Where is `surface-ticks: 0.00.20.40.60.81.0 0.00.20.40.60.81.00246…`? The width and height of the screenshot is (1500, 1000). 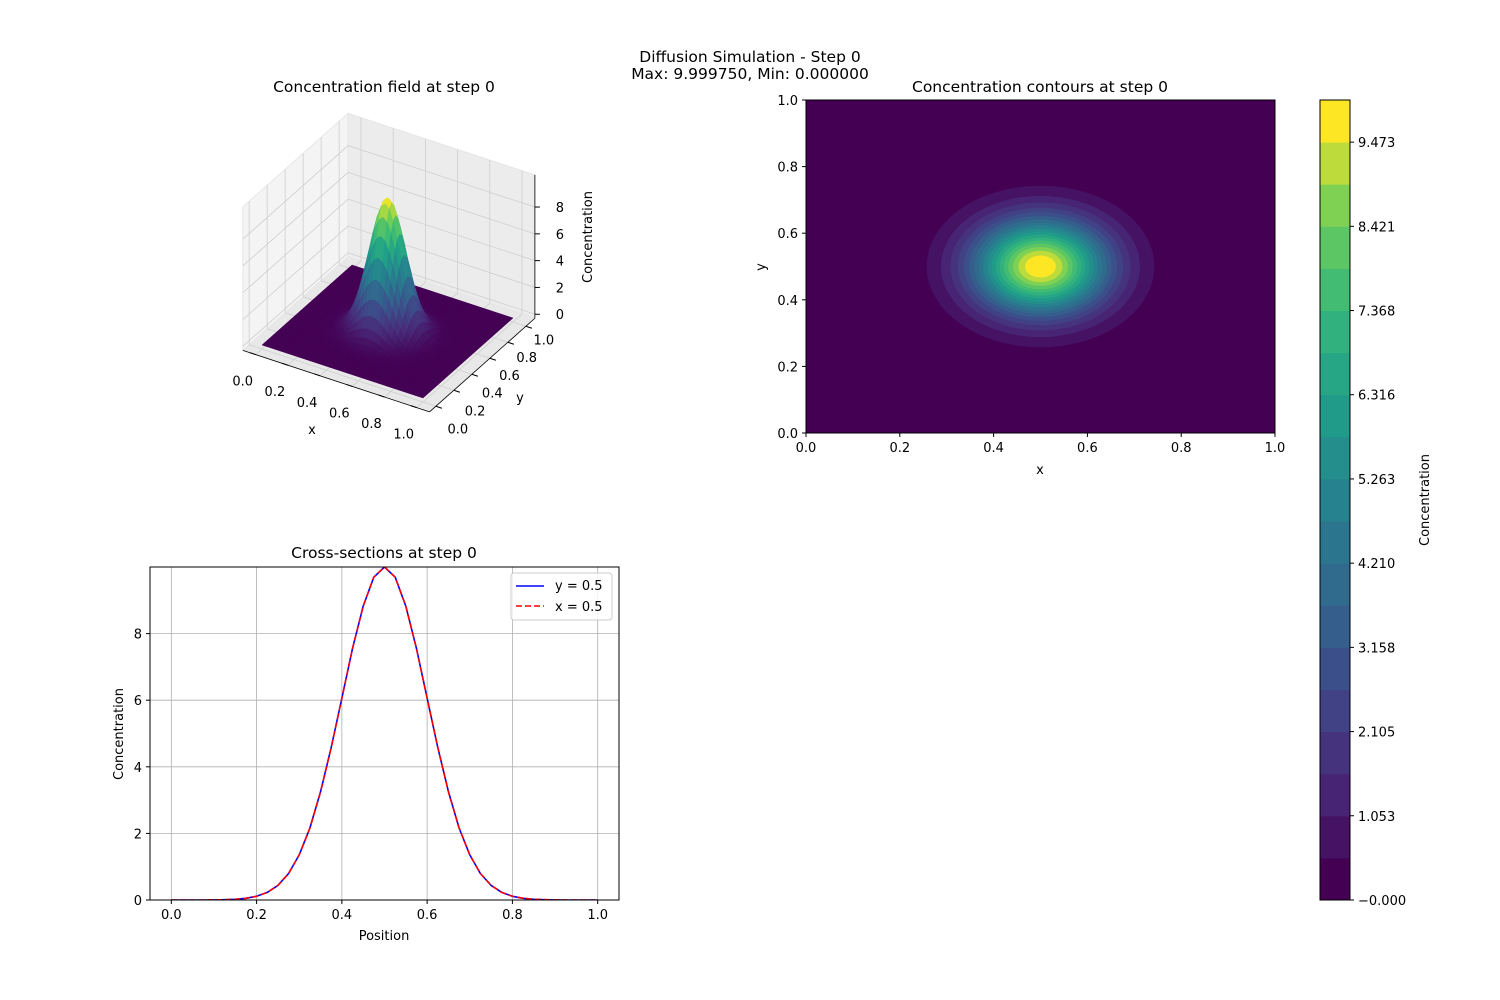
surface-ticks: 0.00.20.40.60.81.0 0.00.20.40.60.81.00246… is located at coordinates (398, 308).